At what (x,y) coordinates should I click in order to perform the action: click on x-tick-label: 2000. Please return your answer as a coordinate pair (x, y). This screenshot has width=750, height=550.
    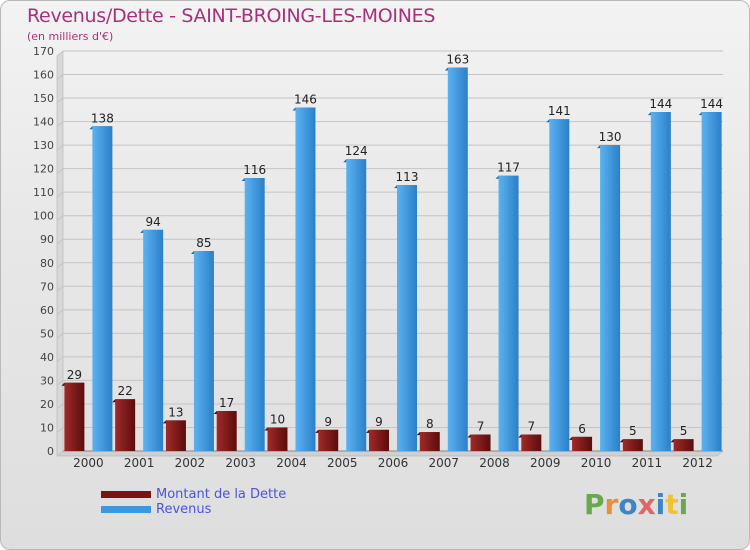
    Looking at the image, I should click on (88, 463).